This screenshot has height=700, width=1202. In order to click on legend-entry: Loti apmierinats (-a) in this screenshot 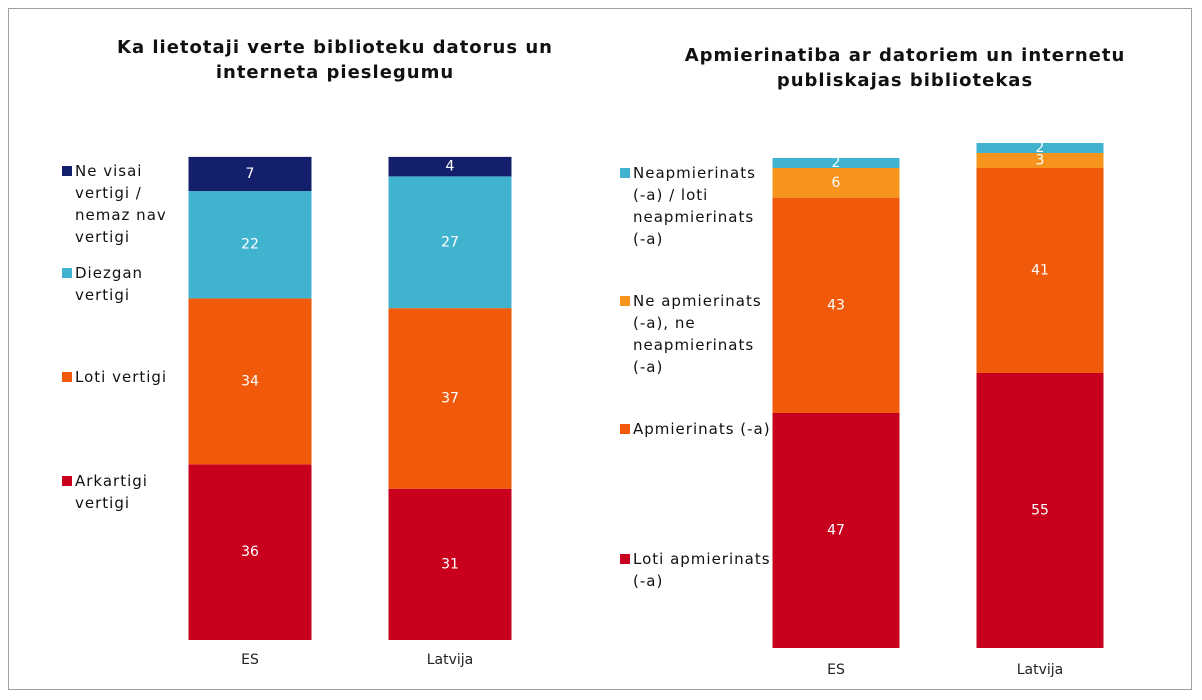, I will do `click(696, 570)`.